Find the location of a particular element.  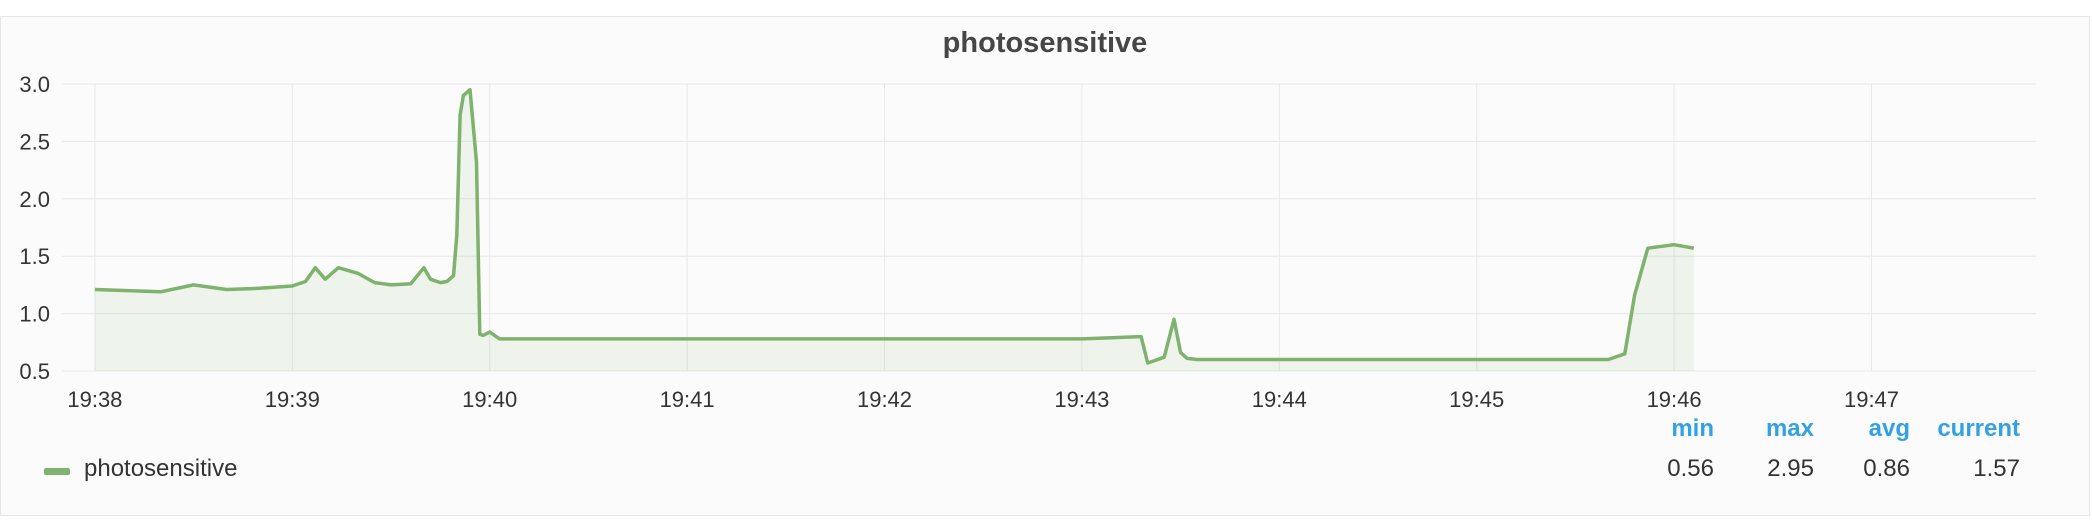

x-tick-label: 19:46 is located at coordinates (1674, 399).